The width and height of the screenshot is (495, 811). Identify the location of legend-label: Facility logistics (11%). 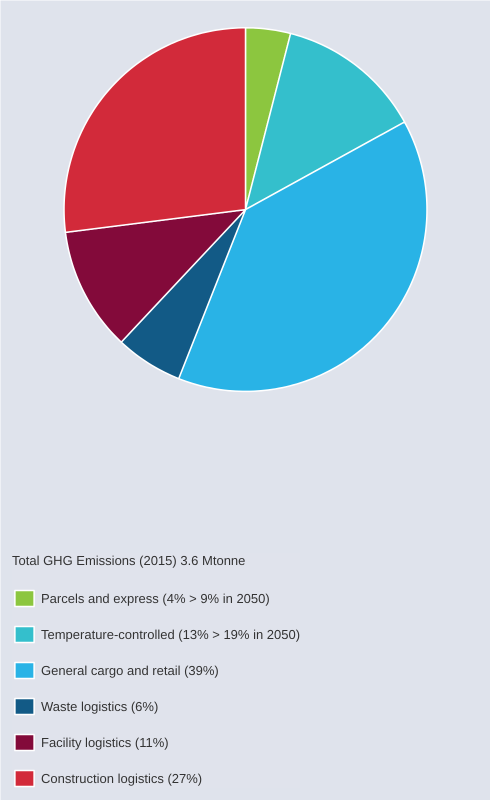
(105, 742).